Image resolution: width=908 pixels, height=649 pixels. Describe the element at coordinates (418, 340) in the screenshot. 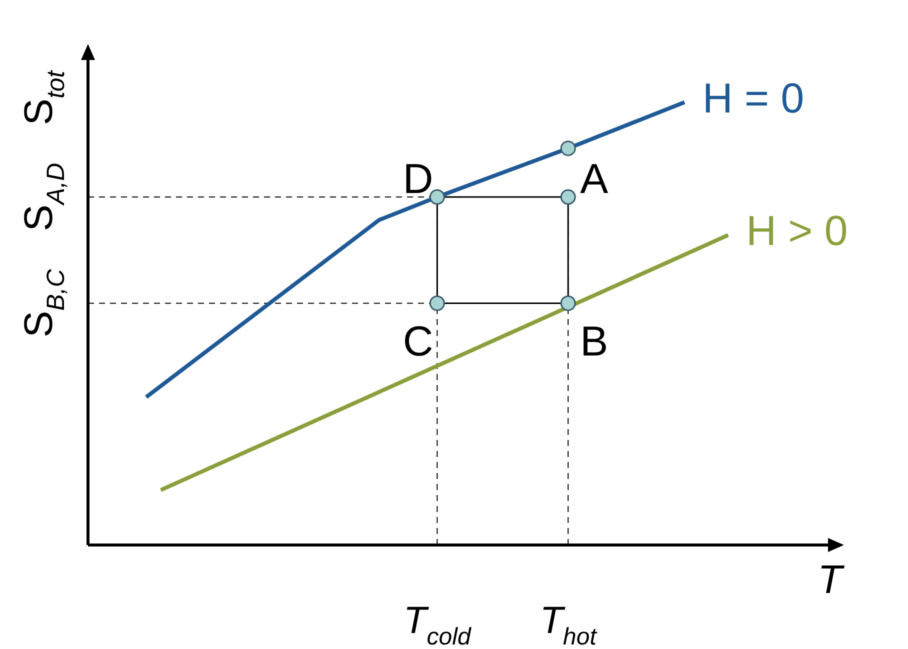

I see `annotation: C` at that location.